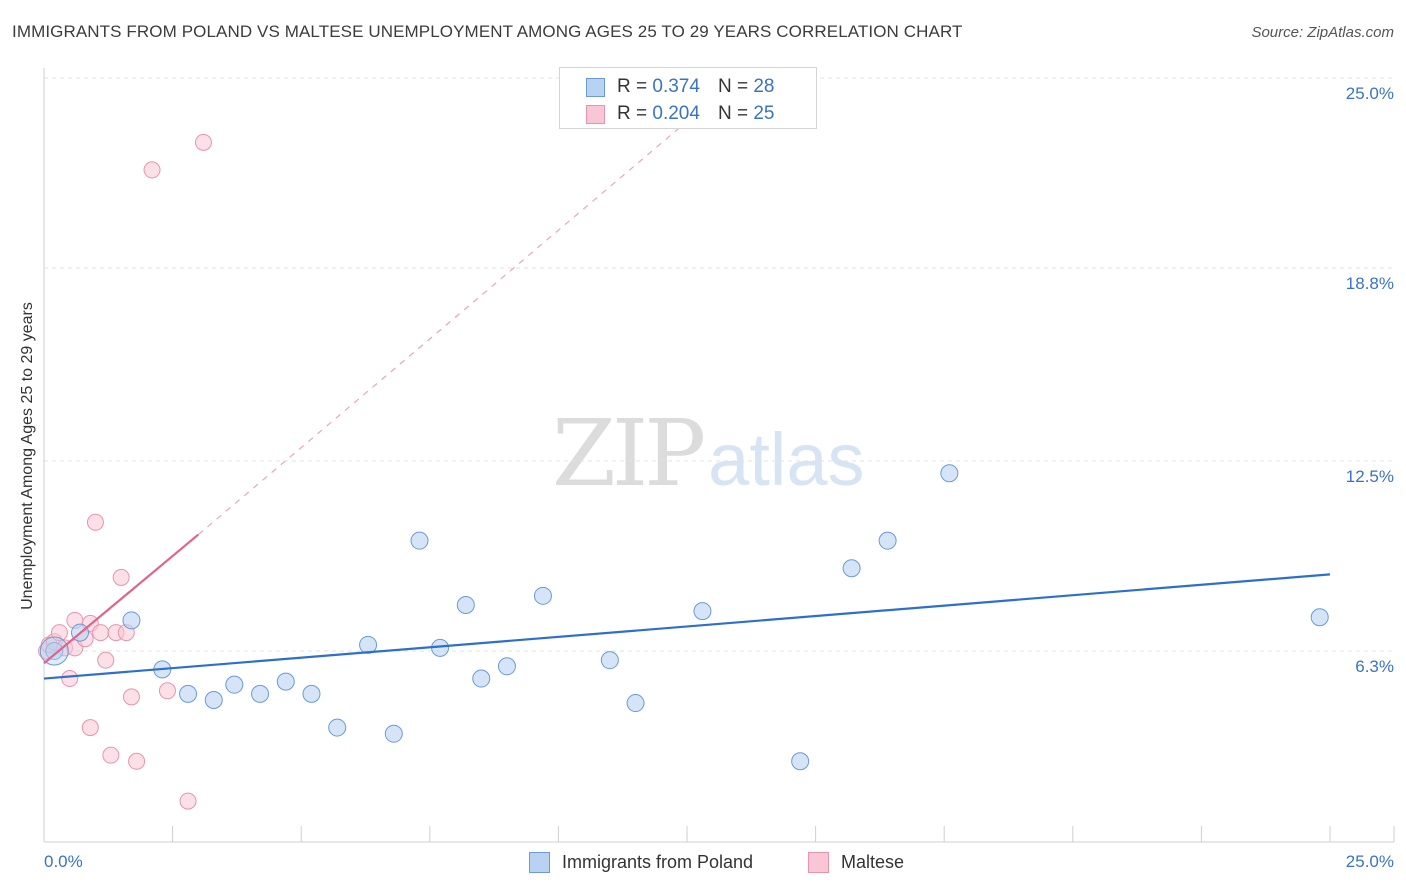 The height and width of the screenshot is (892, 1406). I want to click on legend-item-poland: Immigrants from Poland, so click(641, 862).